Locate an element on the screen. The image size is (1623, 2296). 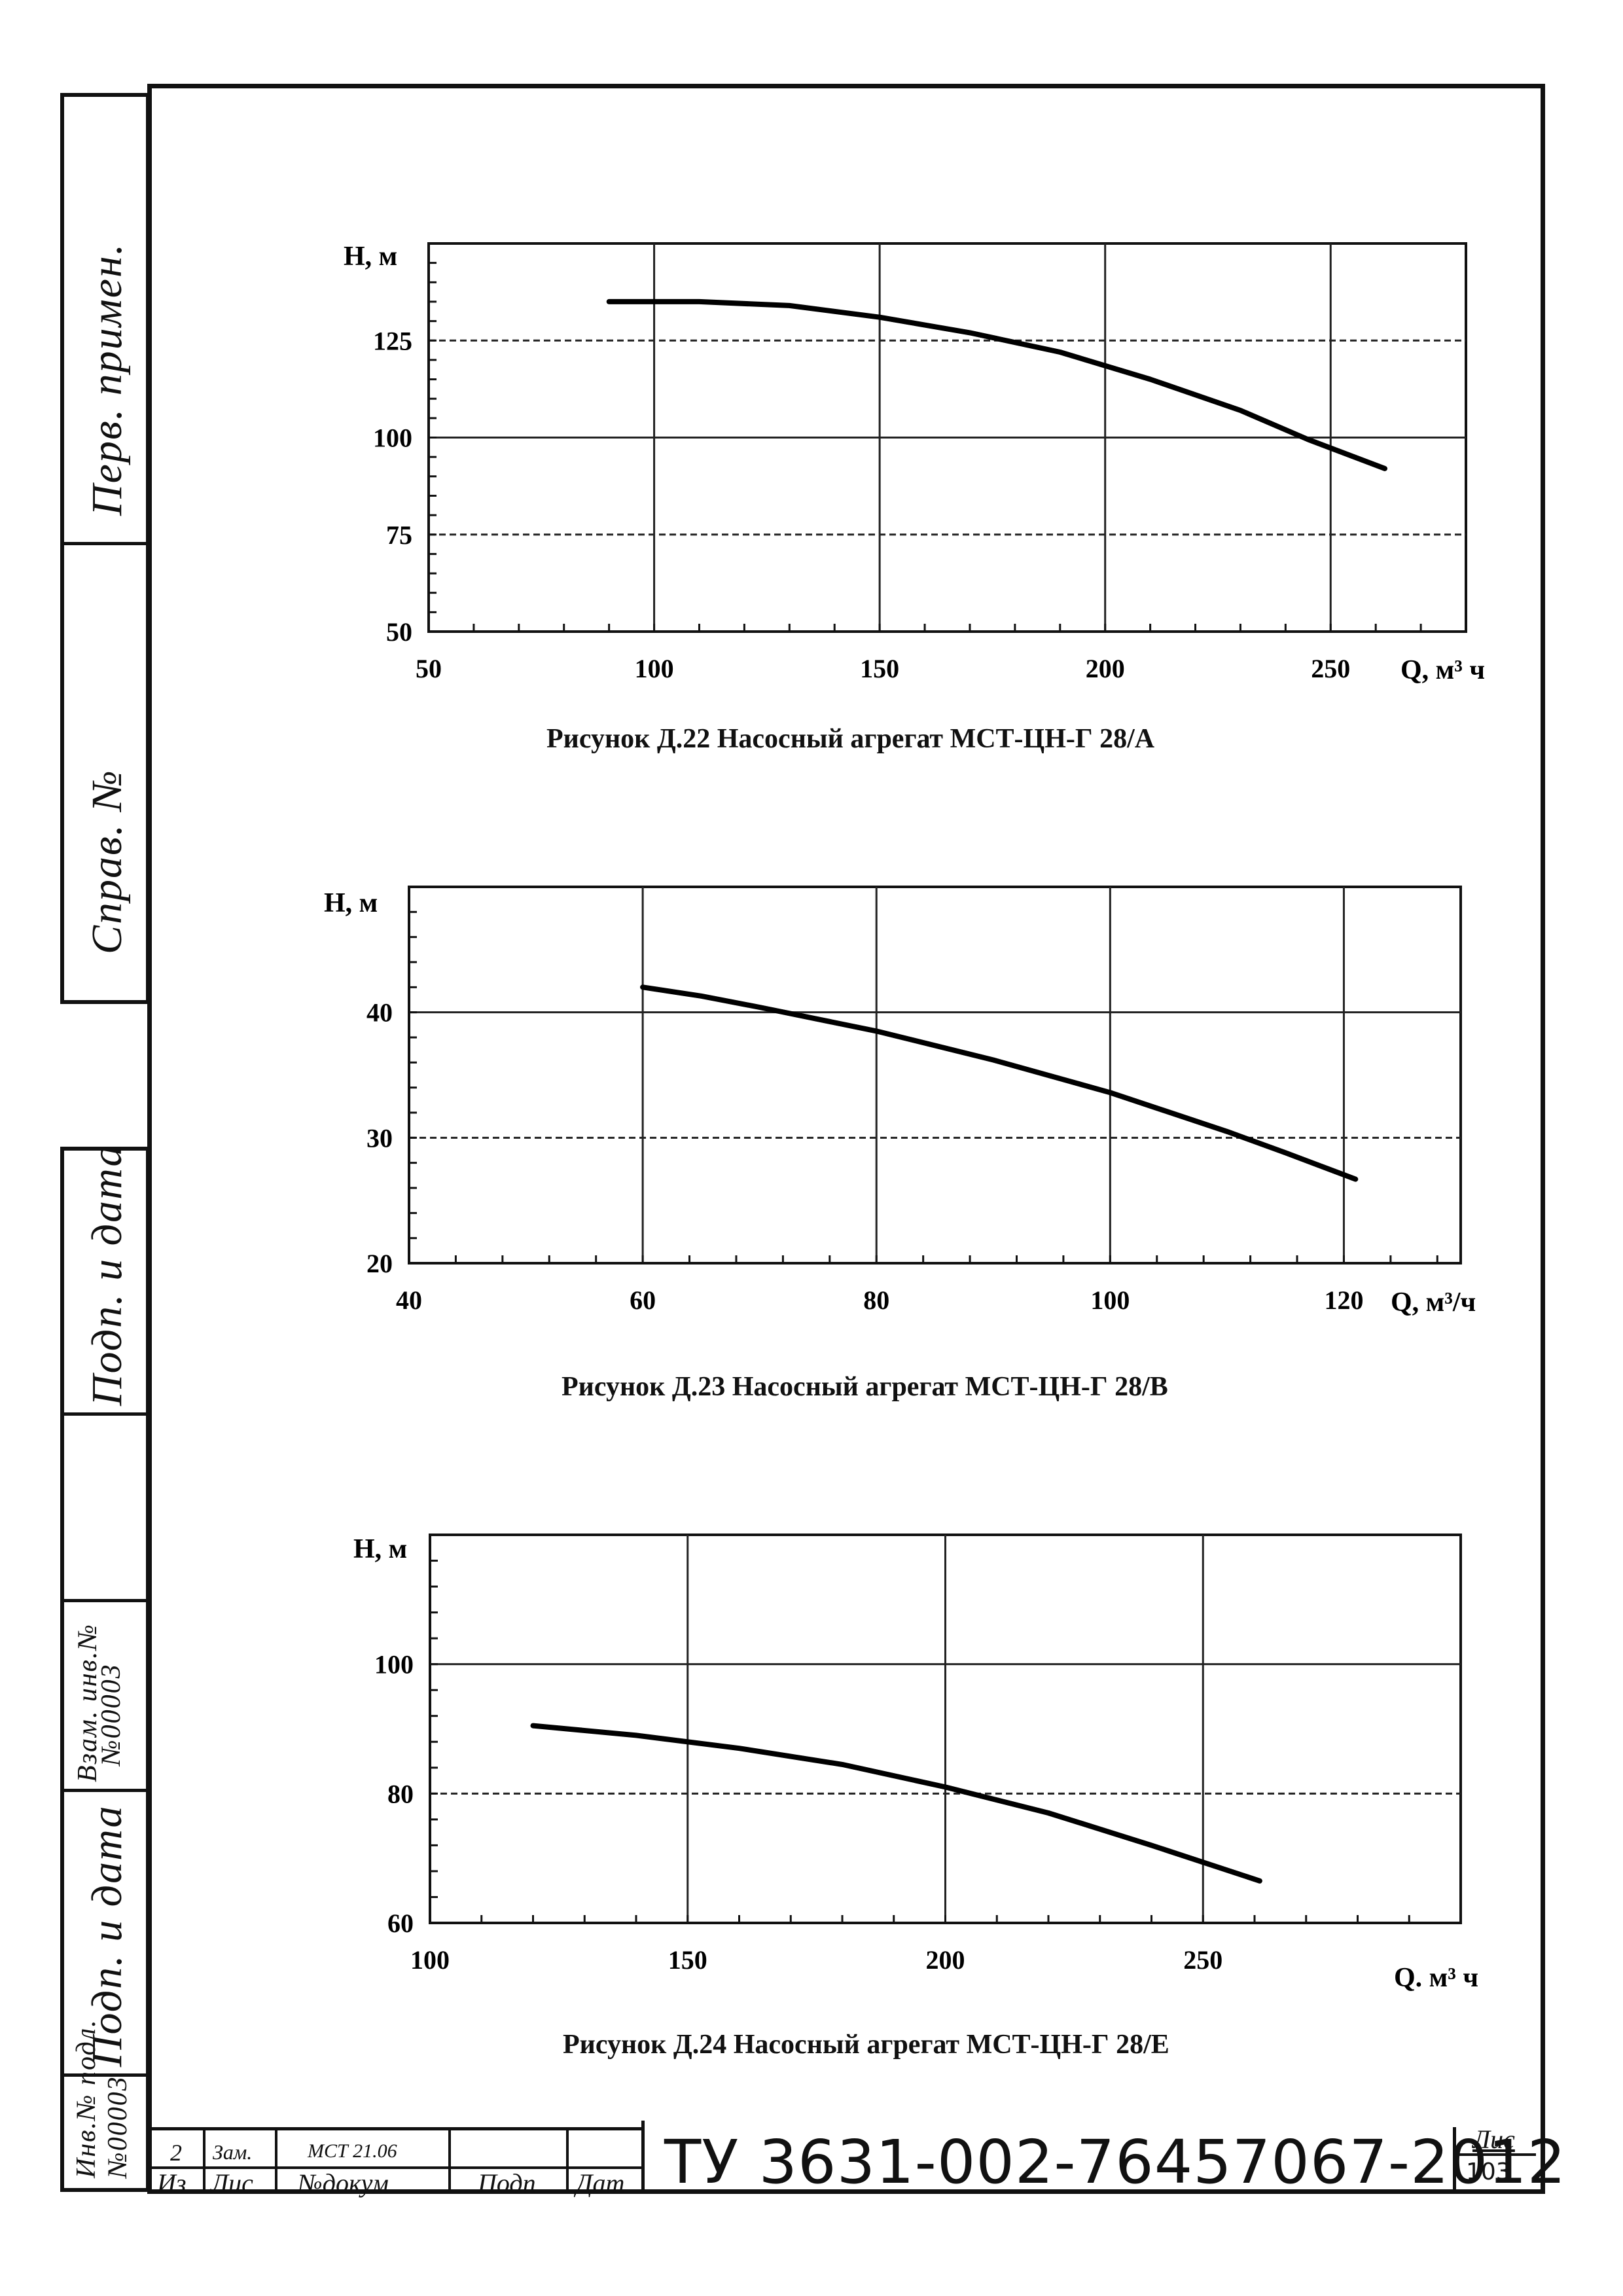
inv-podl-label: Инв.№ подл. is located at coordinates (86, 2098).